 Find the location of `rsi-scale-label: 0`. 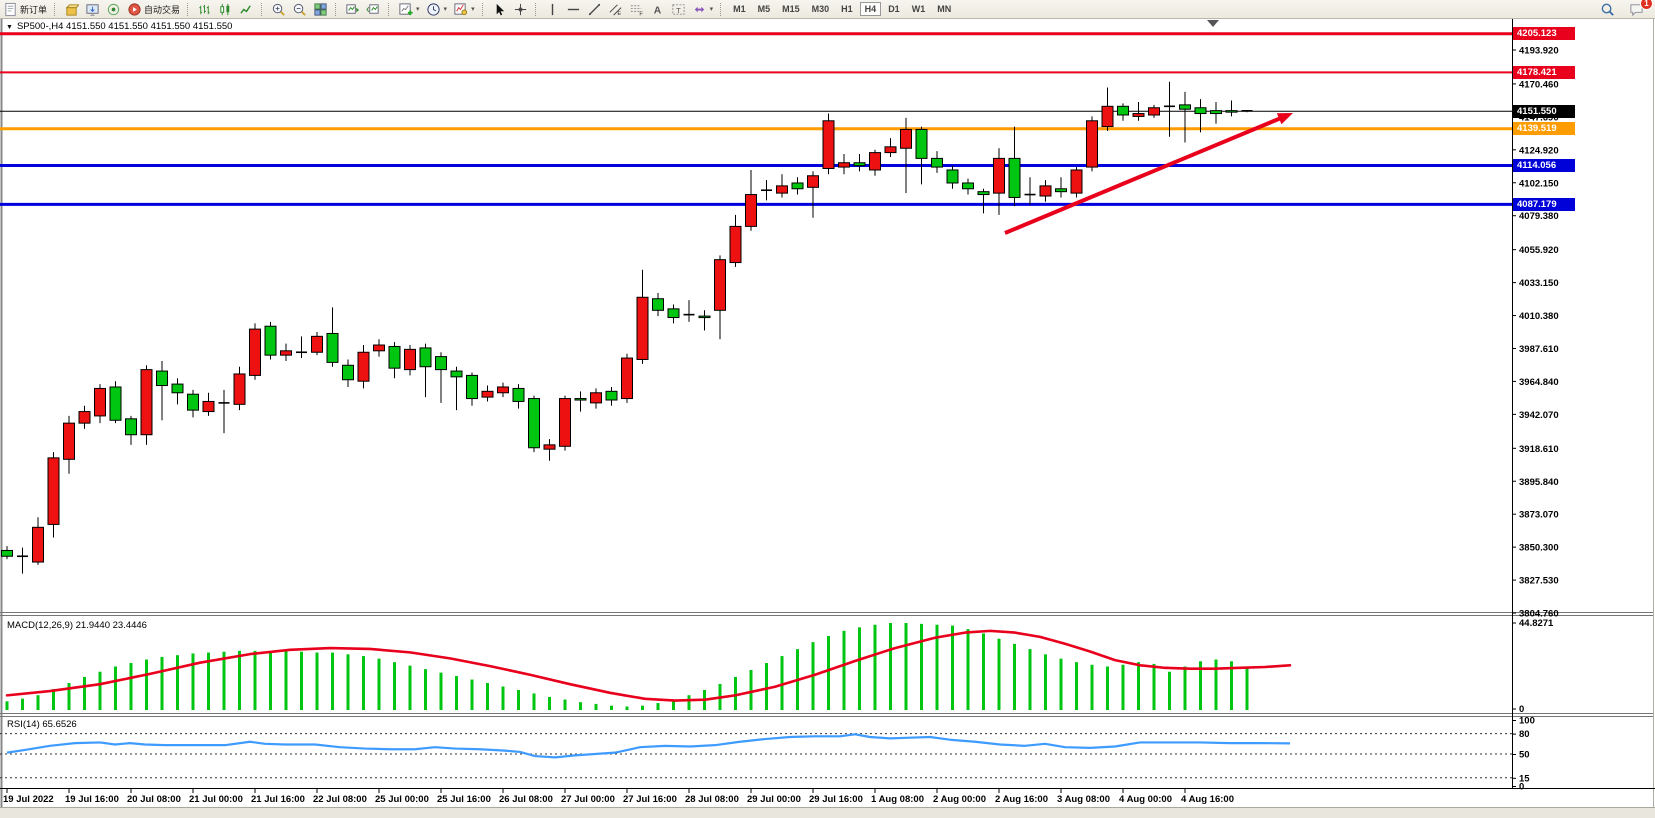

rsi-scale-label: 0 is located at coordinates (1521, 787).